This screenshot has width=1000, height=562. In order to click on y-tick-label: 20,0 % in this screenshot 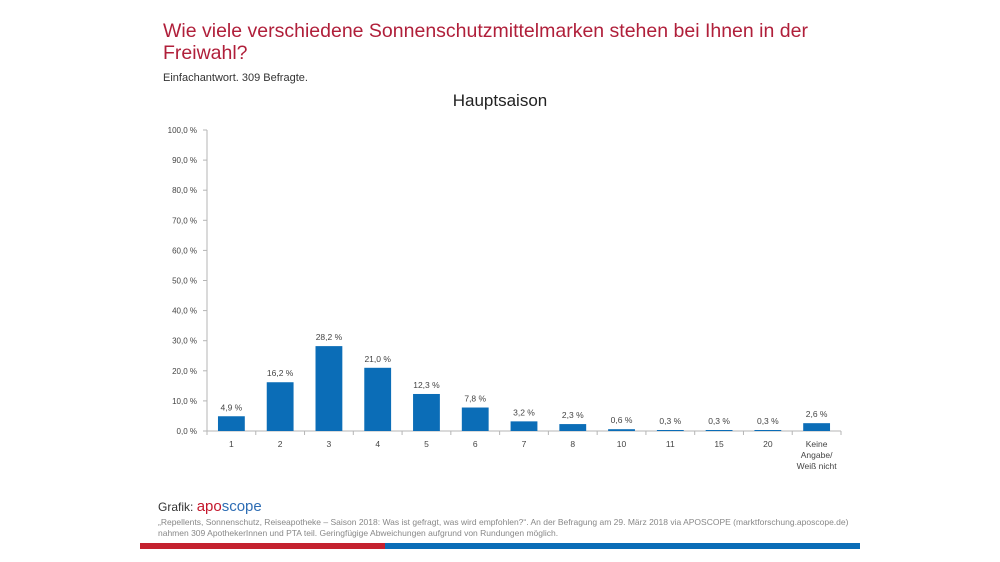, I will do `click(184, 371)`.